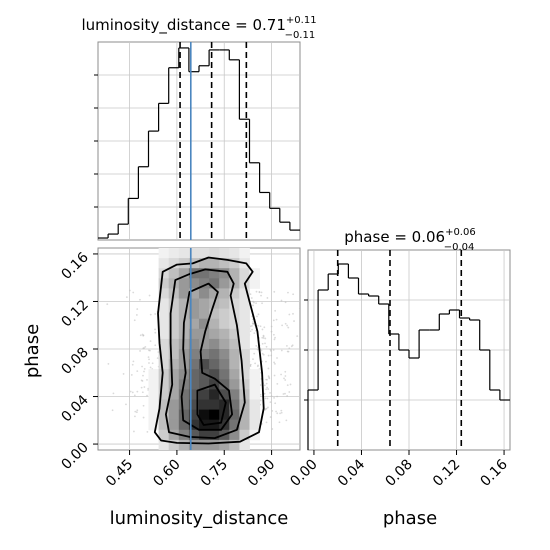  What do you see at coordinates (78, 361) in the screenshot?
I see `y-ticks: 0.00 0.04 0.08 0.12 0.16` at bounding box center [78, 361].